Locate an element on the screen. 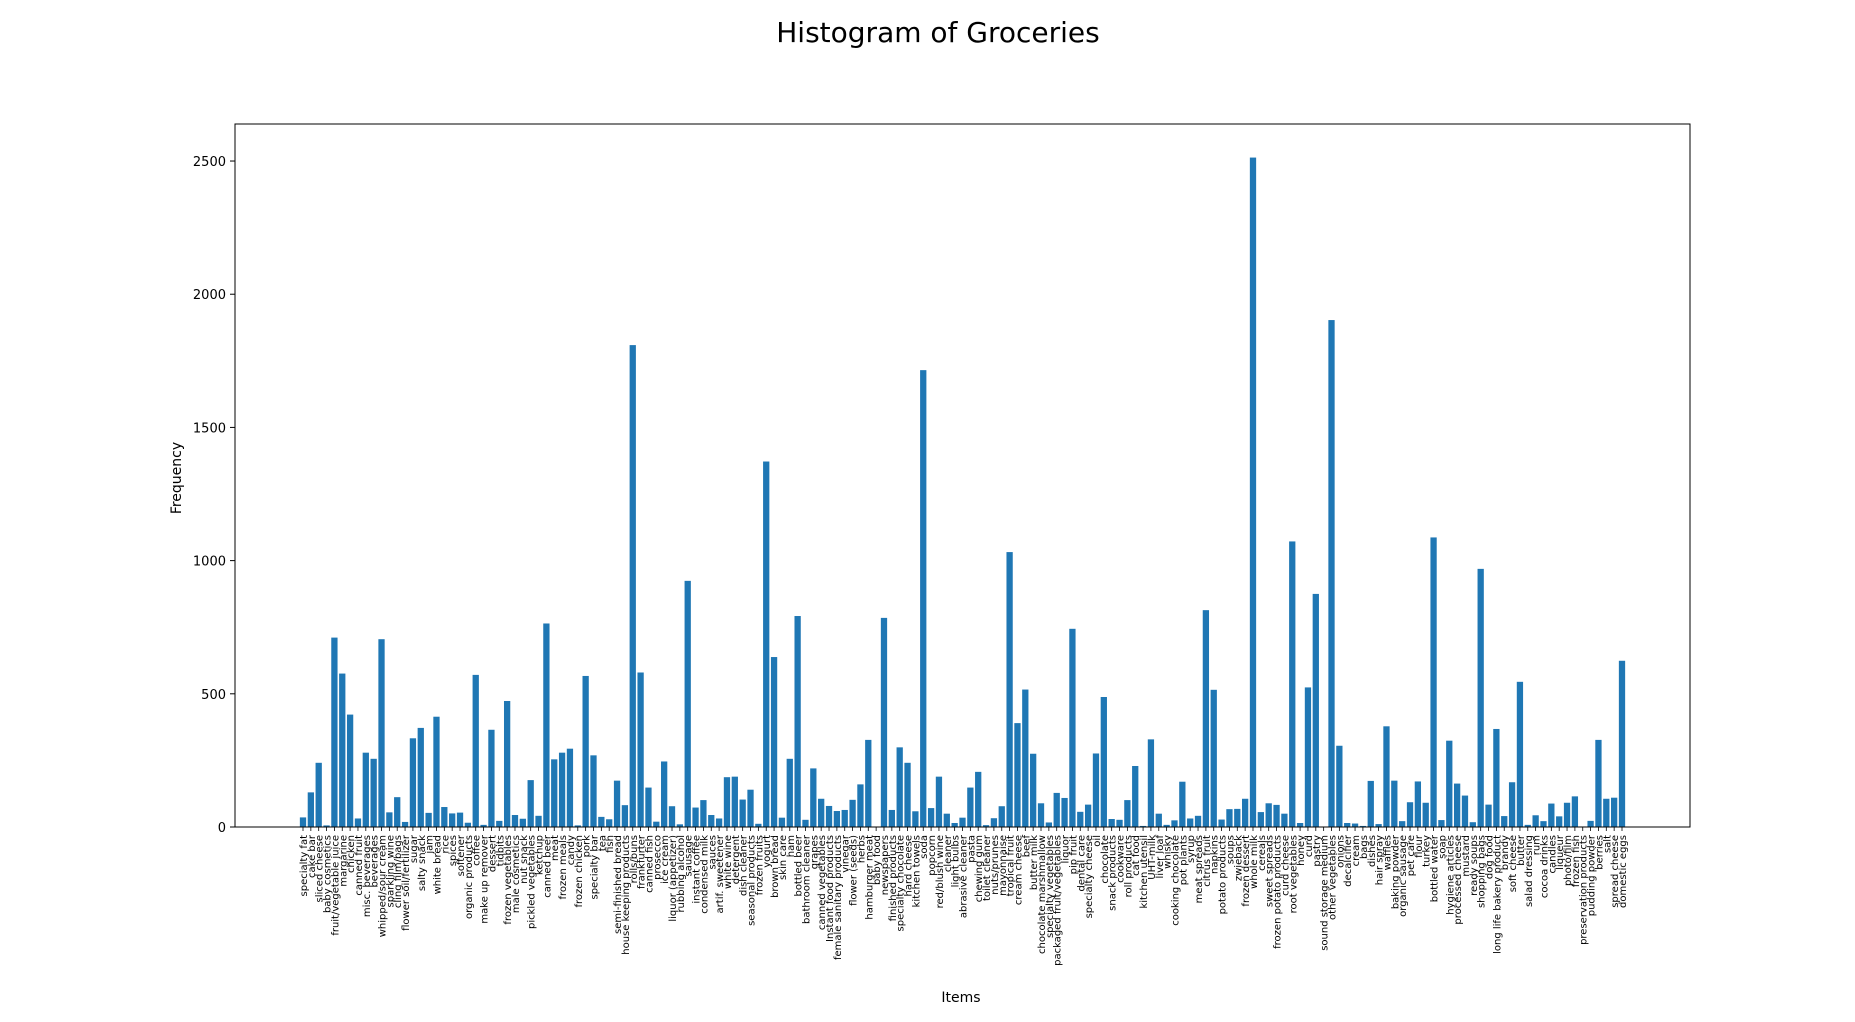 The height and width of the screenshot is (1022, 1855). x-tick-label: newspapers is located at coordinates (885, 865).